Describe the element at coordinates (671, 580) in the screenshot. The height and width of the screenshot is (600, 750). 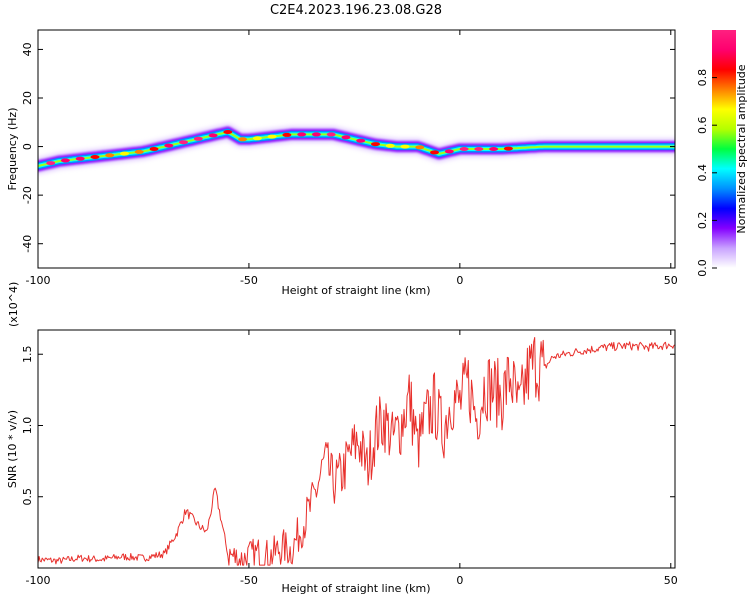
I see `snr-x-tick-label: 50` at that location.